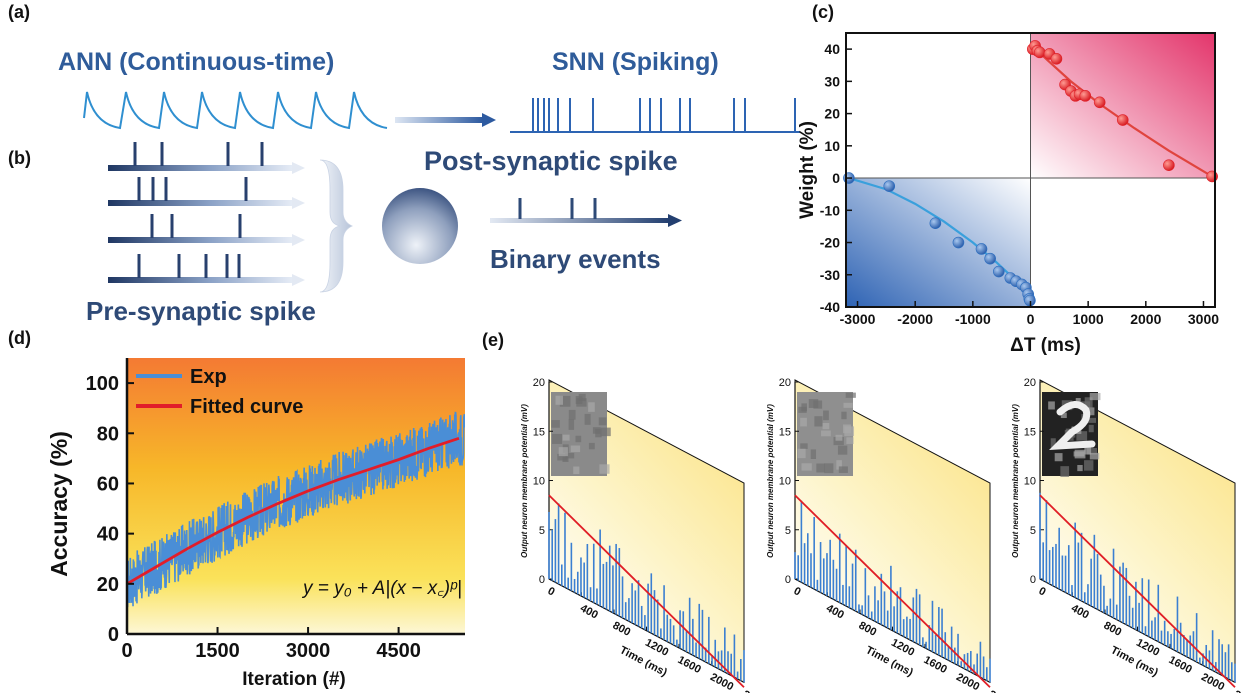 The height and width of the screenshot is (693, 1242). Describe the element at coordinates (201, 311) in the screenshot. I see `pre-synaptic-label: Pre-synaptic spike` at that location.